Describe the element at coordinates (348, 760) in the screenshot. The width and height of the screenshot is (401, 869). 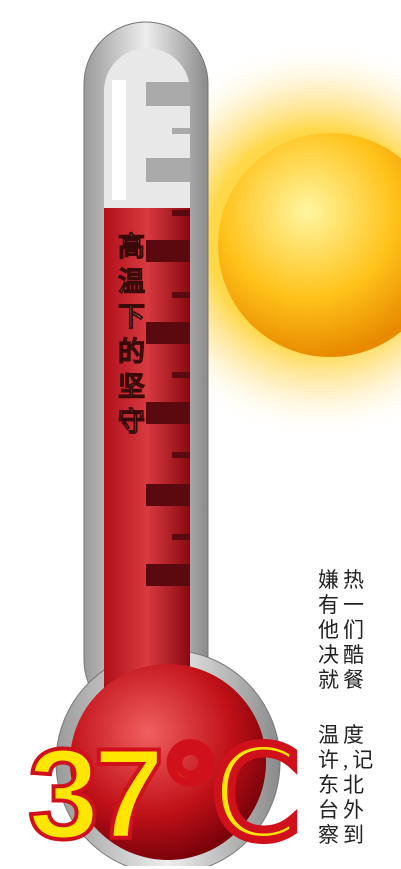
I see `text-line: 许,记` at that location.